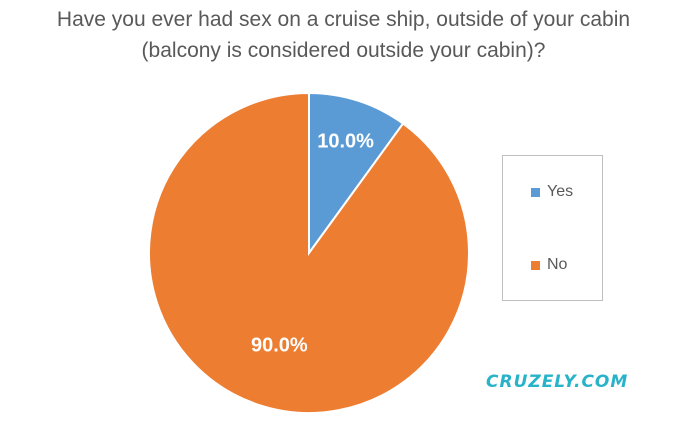  What do you see at coordinates (560, 191) in the screenshot?
I see `legend-label-yes: Yes` at bounding box center [560, 191].